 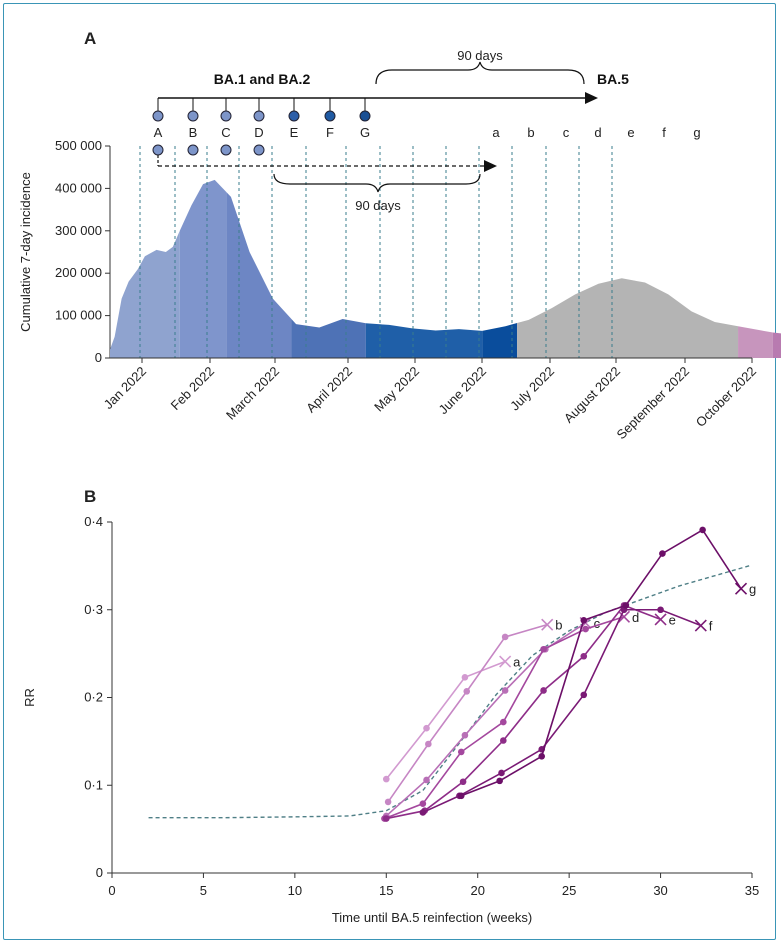 I want to click on series-label-b: b, so click(x=558, y=625).